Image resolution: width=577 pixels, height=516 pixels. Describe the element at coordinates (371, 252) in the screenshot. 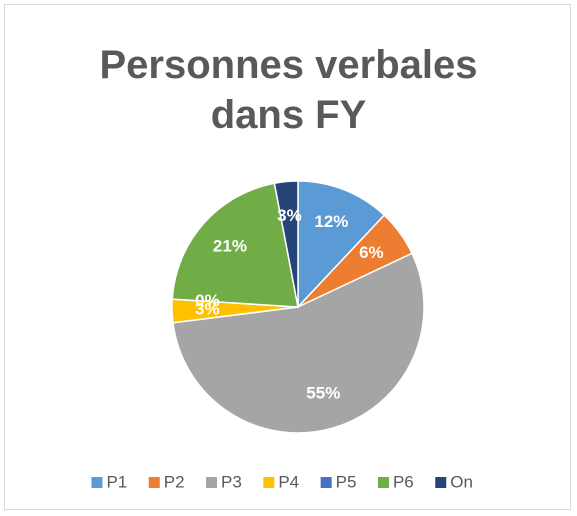

I see `data-label: 6%` at that location.